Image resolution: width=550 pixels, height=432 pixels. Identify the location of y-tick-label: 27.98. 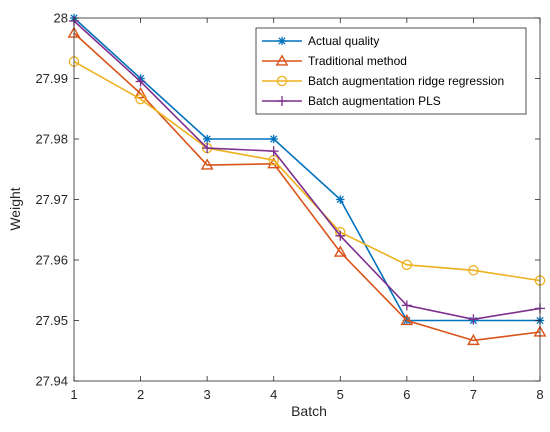
(51, 139).